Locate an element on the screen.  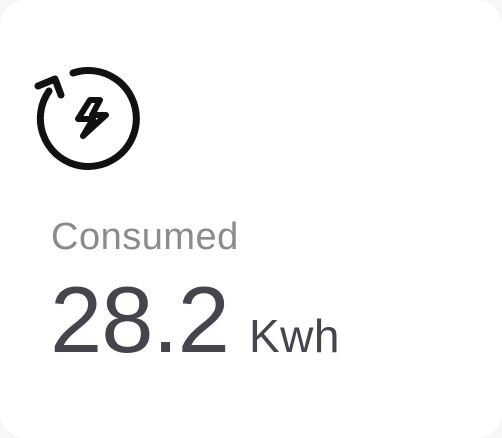
stat-value-row: 28.2 Kwh is located at coordinates (195, 320).